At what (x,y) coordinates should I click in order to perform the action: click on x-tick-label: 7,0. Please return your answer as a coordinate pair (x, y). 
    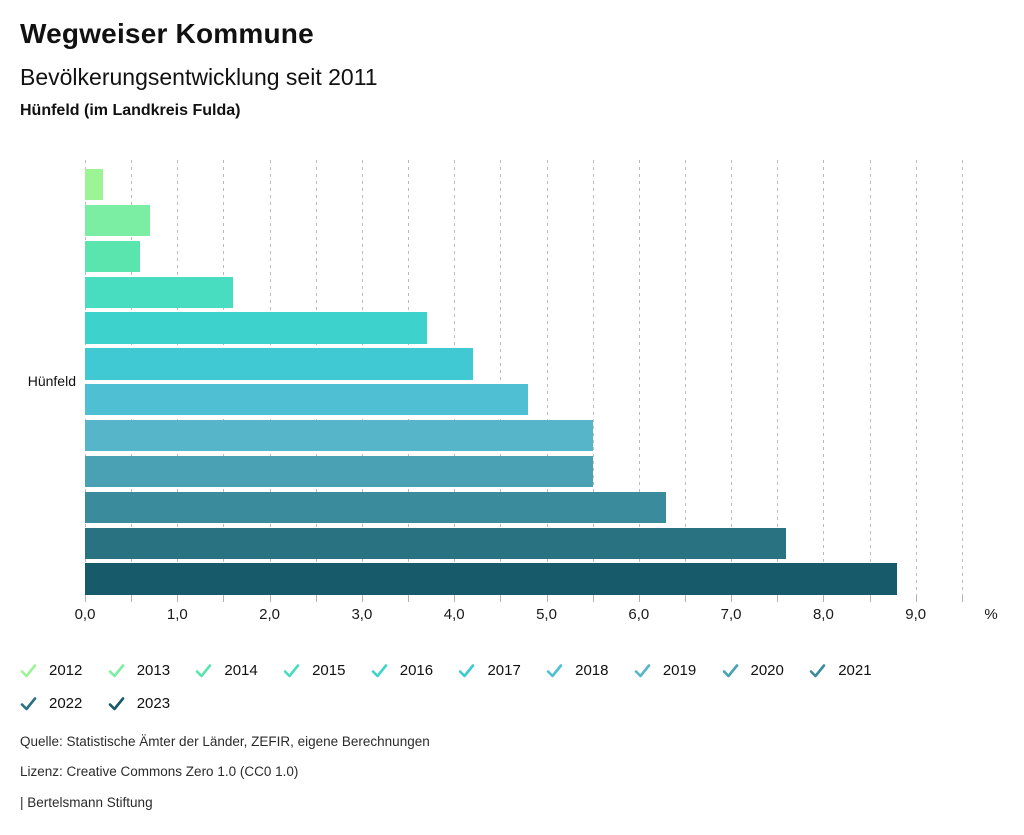
    Looking at the image, I should click on (731, 614).